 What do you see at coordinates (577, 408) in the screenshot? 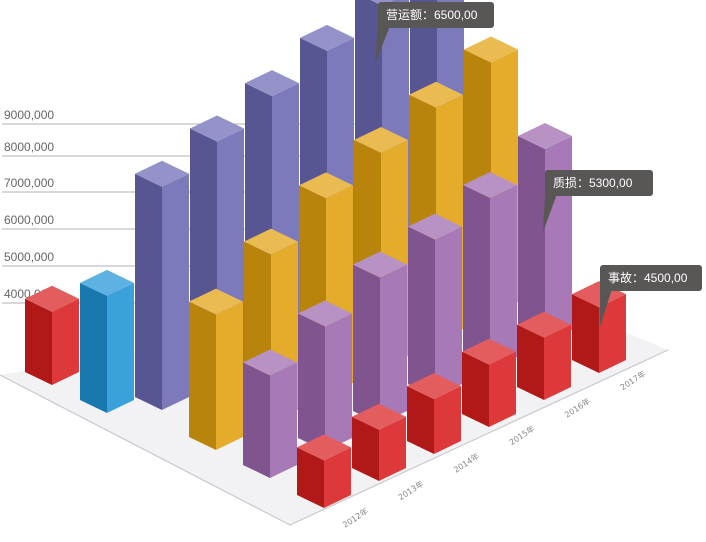
I see `x-tick-label: 2016年` at bounding box center [577, 408].